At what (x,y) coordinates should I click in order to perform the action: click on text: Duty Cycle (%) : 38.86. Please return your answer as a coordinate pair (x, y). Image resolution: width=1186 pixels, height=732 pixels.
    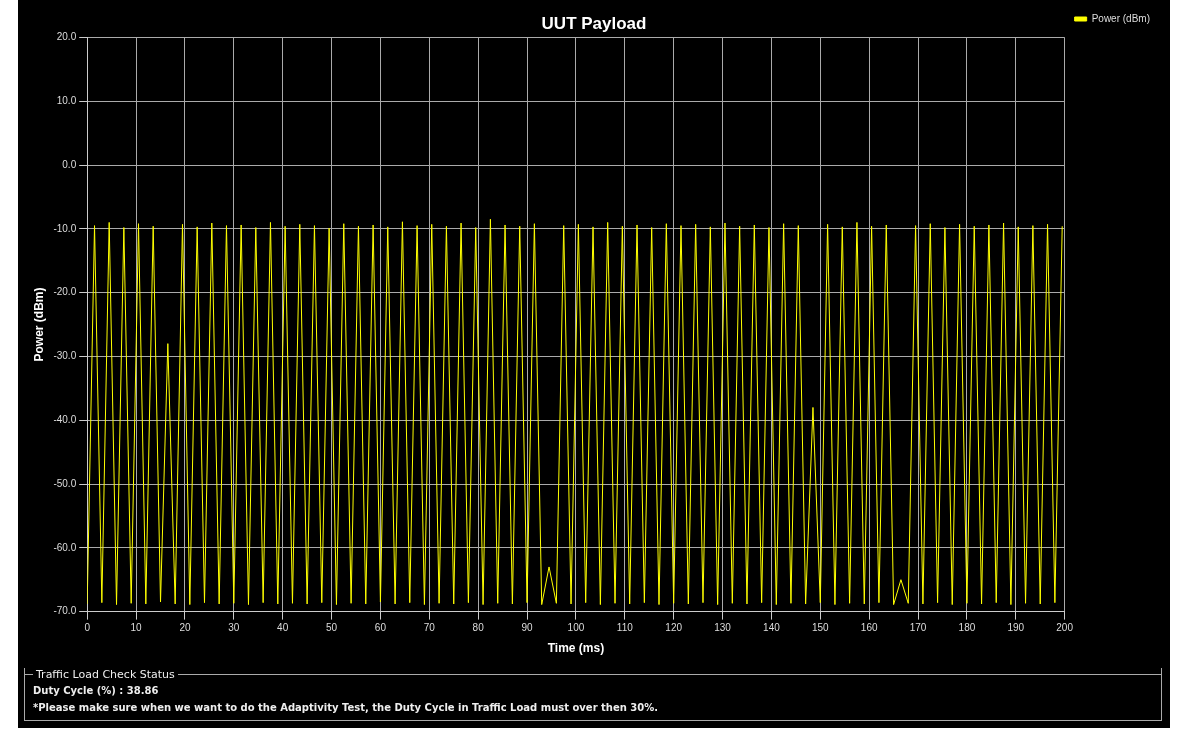
    Looking at the image, I should click on (96, 690).